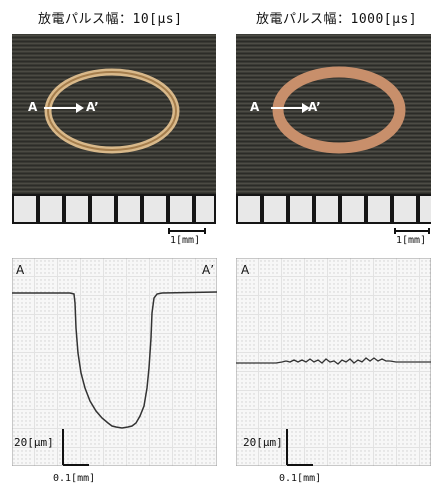  Describe the element at coordinates (255, 107) in the screenshot. I see `section-label-right-start: A` at that location.